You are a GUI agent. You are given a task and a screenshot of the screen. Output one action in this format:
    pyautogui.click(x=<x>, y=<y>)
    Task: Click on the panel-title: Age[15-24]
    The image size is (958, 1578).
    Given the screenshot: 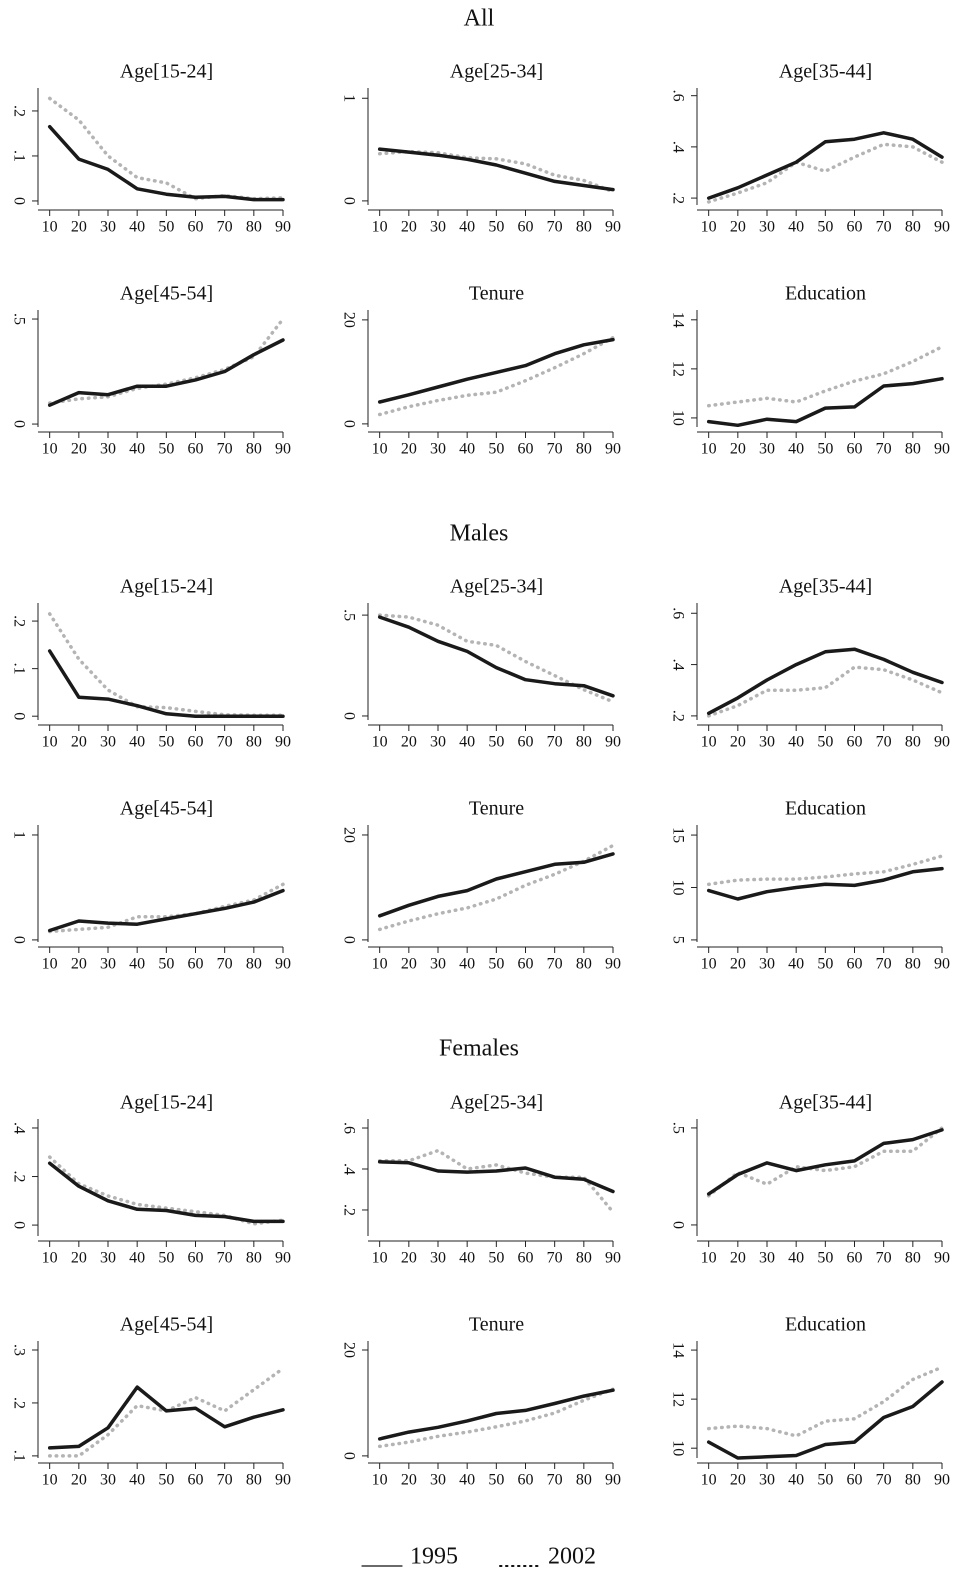 What is the action you would take?
    pyautogui.click(x=166, y=1103)
    